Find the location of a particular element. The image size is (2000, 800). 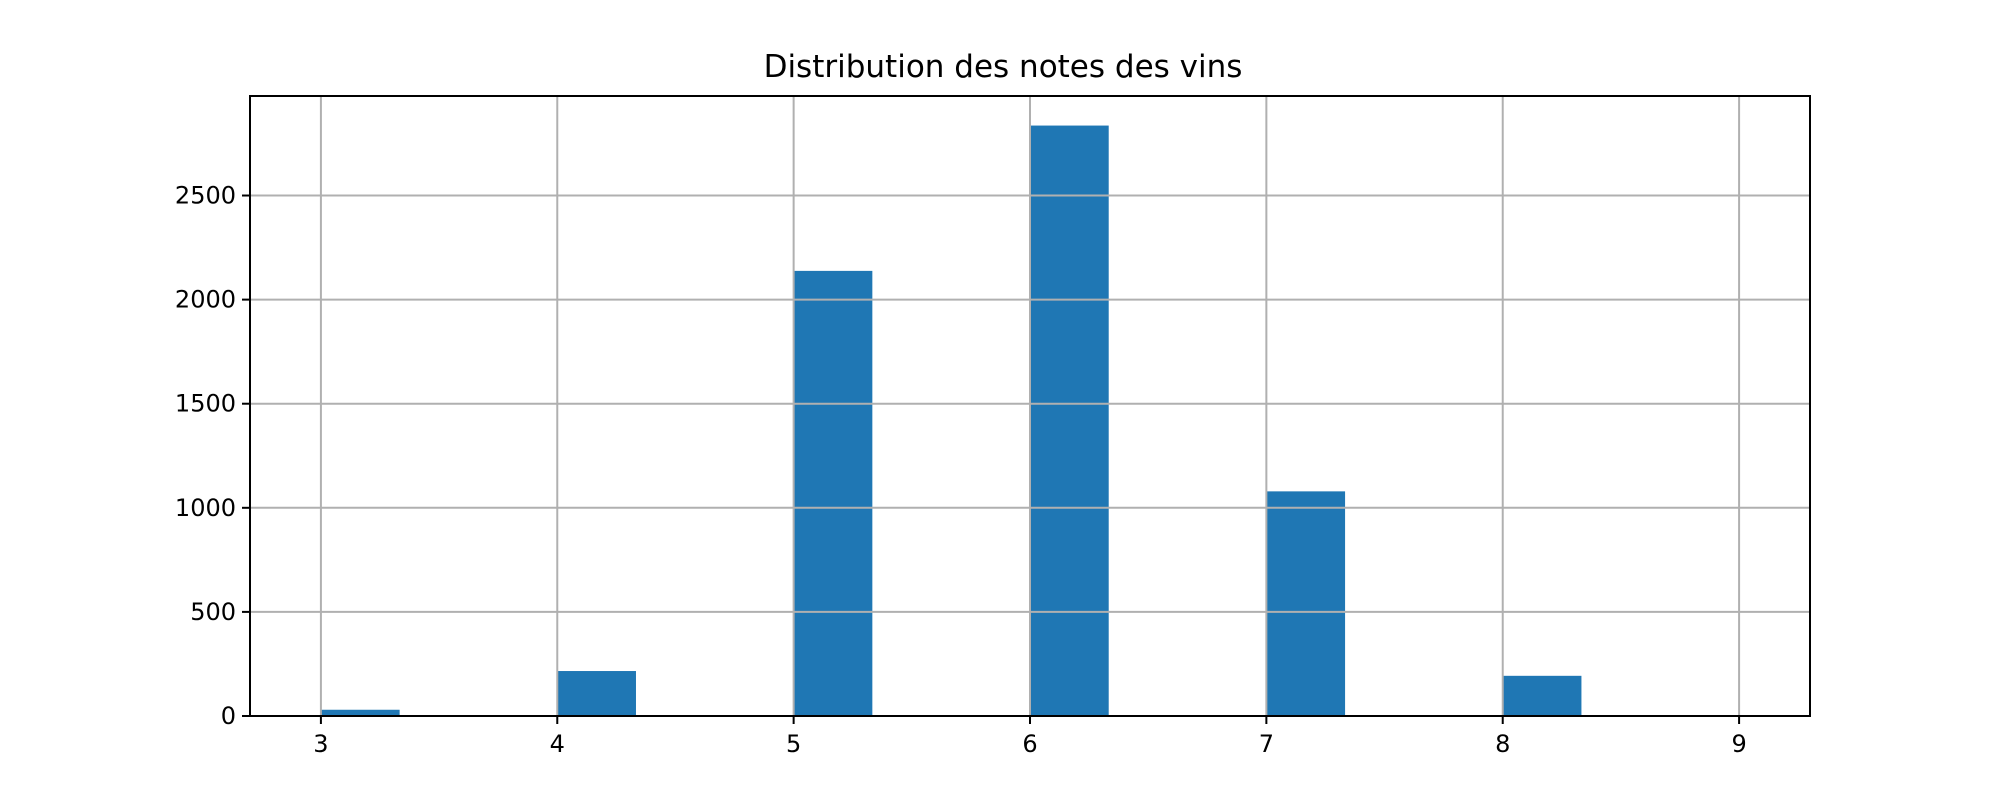

x-tick-label: 9 is located at coordinates (1738, 744).